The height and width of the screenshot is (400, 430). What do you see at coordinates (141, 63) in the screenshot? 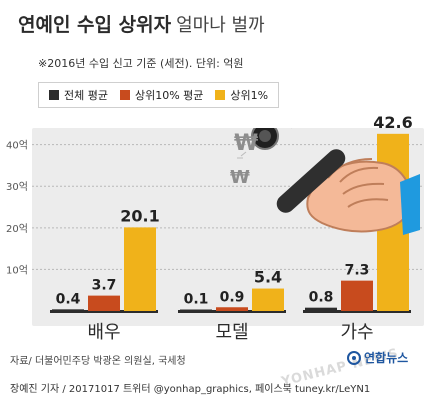
I see `unit-note: ※2016년 수입 신고 기준 (세전). 단위: 억원` at bounding box center [141, 63].